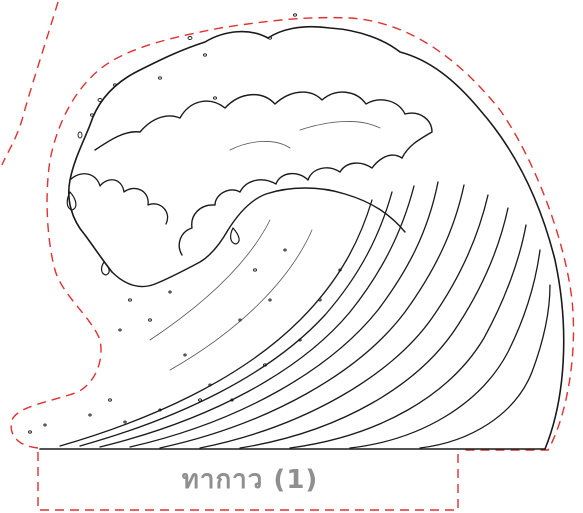 The height and width of the screenshot is (513, 583). I want to click on cut-outline-top-left, so click(30, 83).